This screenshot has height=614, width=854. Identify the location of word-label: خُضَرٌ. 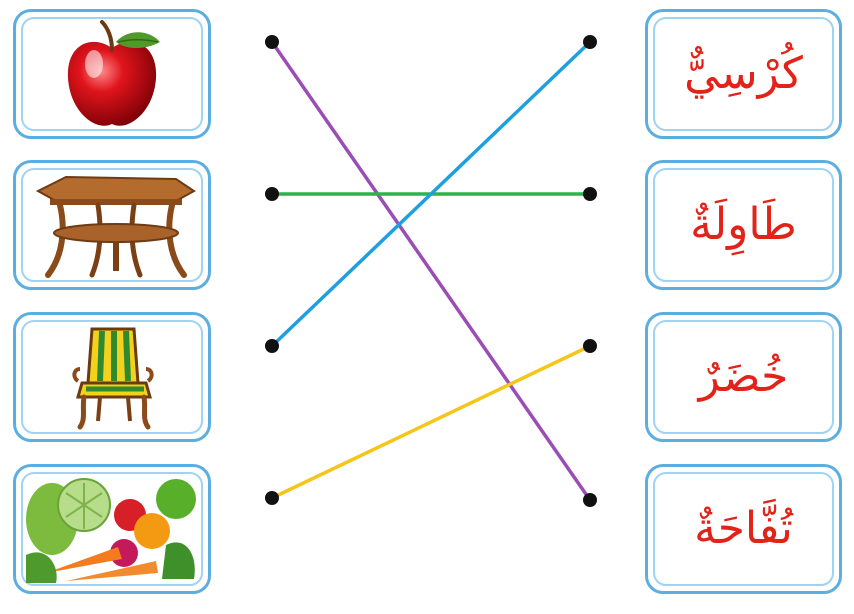
(743, 377).